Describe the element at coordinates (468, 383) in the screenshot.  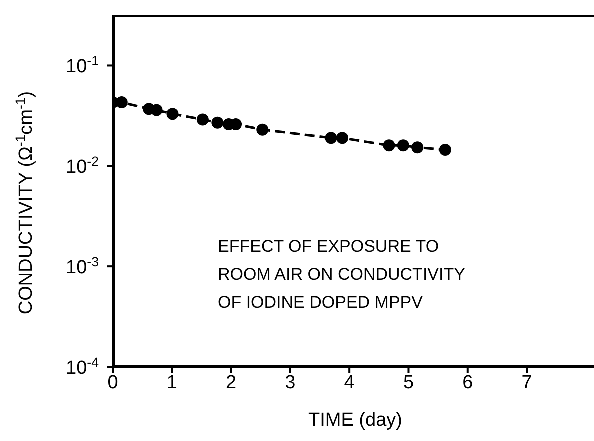
I see `x-tick-label: 6` at that location.